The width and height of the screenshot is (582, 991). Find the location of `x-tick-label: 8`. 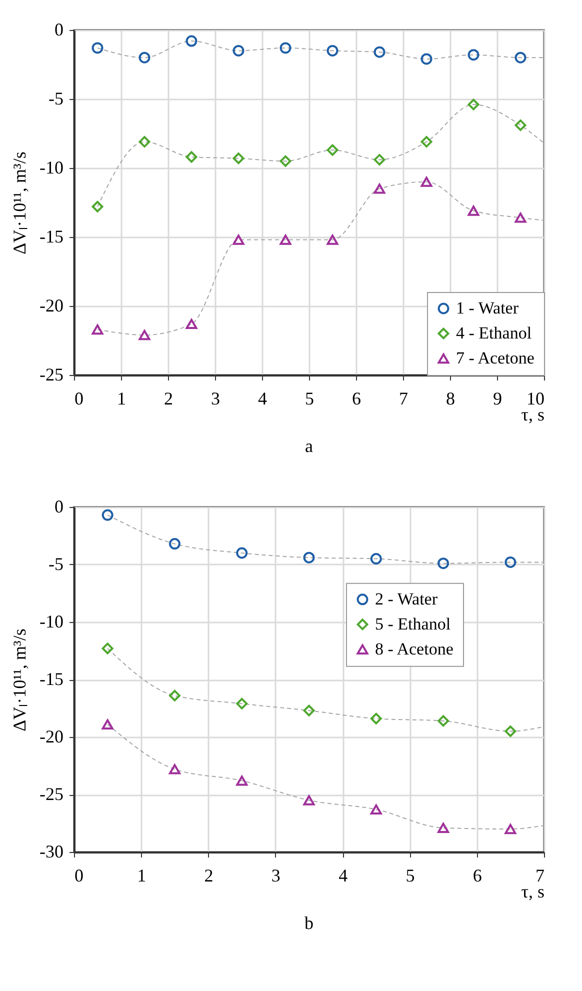

x-tick-label: 8 is located at coordinates (450, 398).